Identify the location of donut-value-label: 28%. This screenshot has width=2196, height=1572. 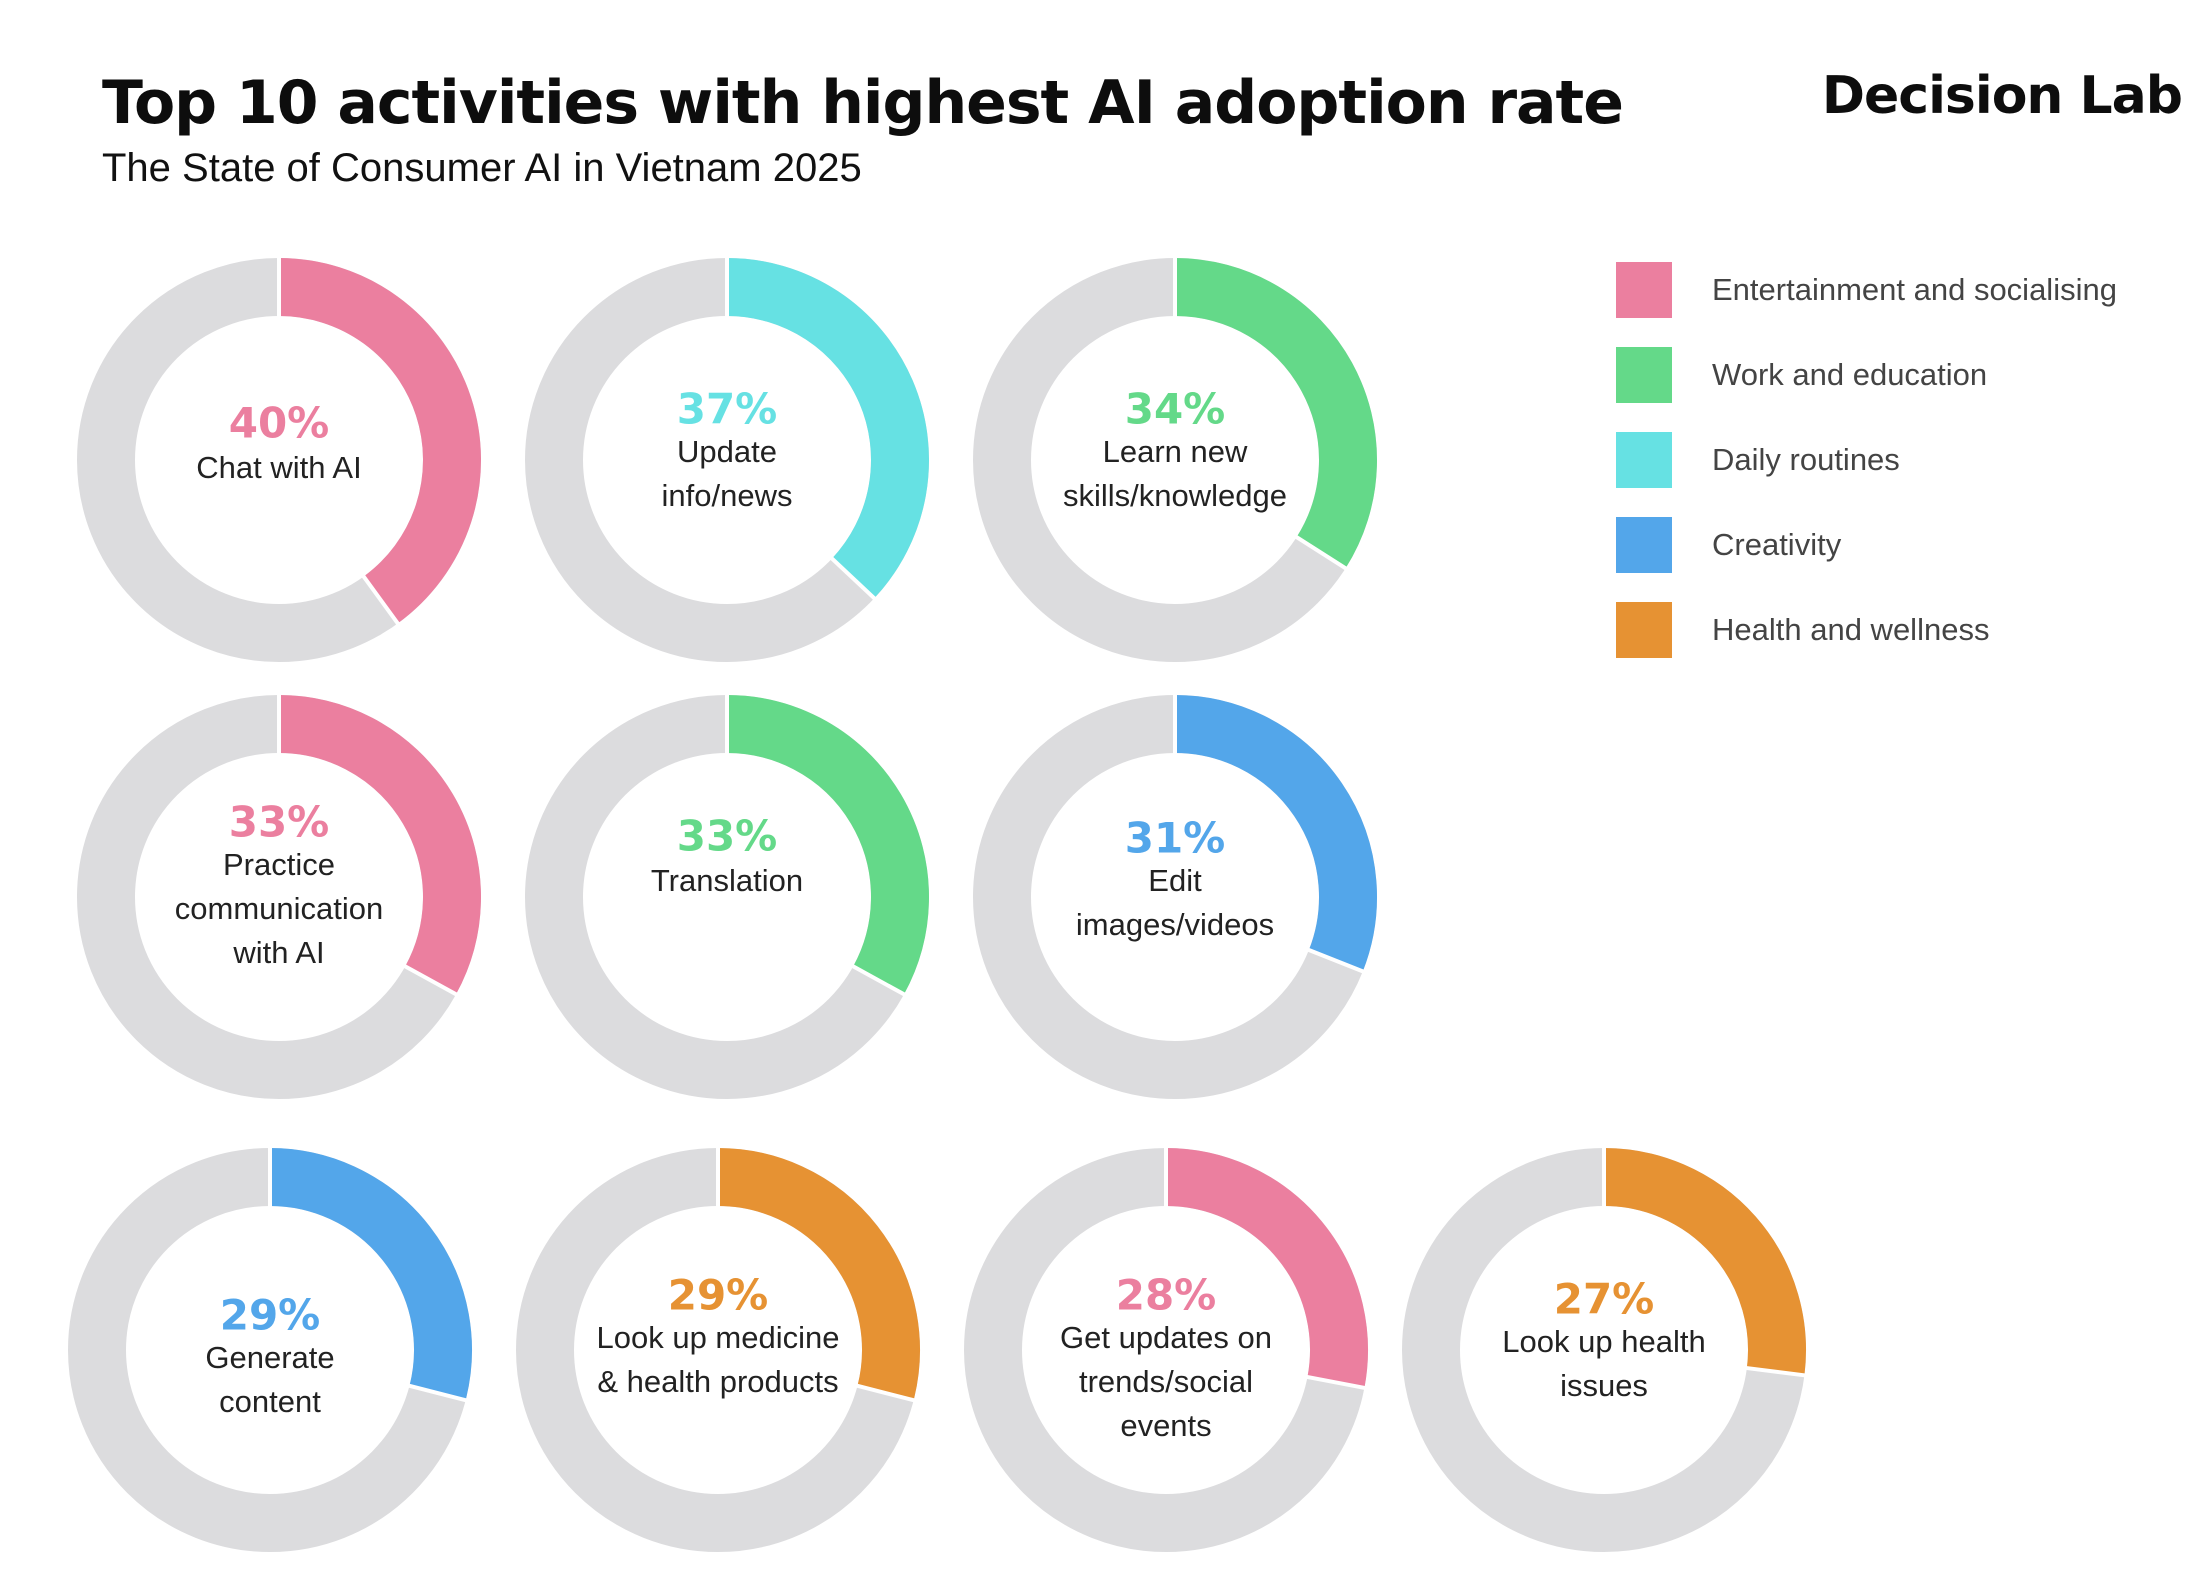
(1166, 1295).